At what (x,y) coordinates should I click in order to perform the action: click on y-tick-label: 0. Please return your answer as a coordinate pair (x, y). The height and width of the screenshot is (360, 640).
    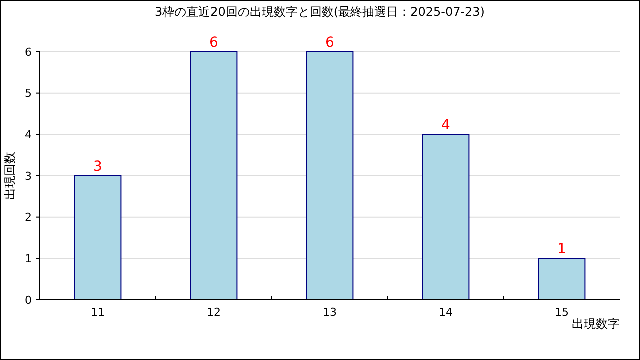
    Looking at the image, I should click on (28, 300).